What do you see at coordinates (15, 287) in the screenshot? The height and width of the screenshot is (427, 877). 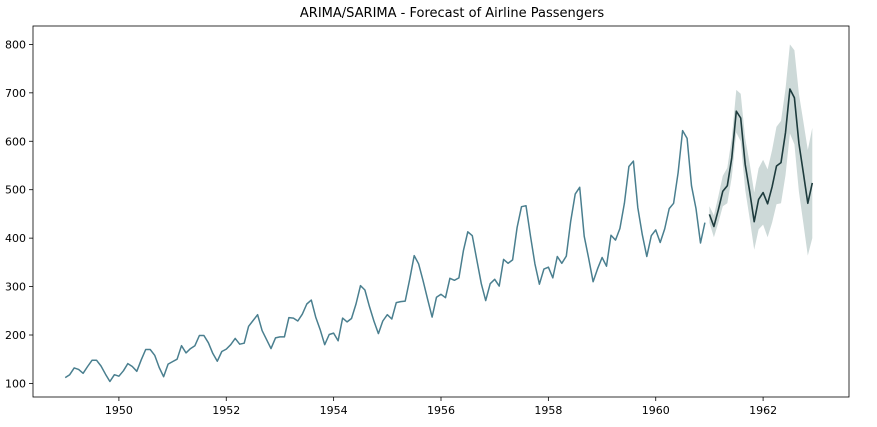 I see `y-tick-label: 300` at bounding box center [15, 287].